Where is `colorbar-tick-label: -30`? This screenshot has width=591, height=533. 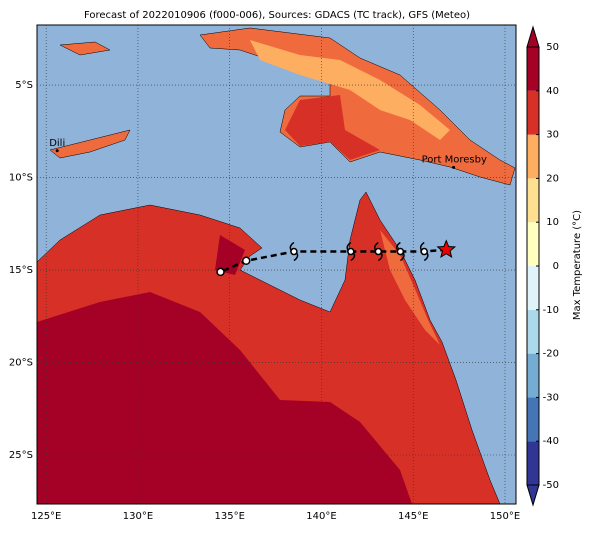
colorbar-tick-label: -30 is located at coordinates (551, 397).